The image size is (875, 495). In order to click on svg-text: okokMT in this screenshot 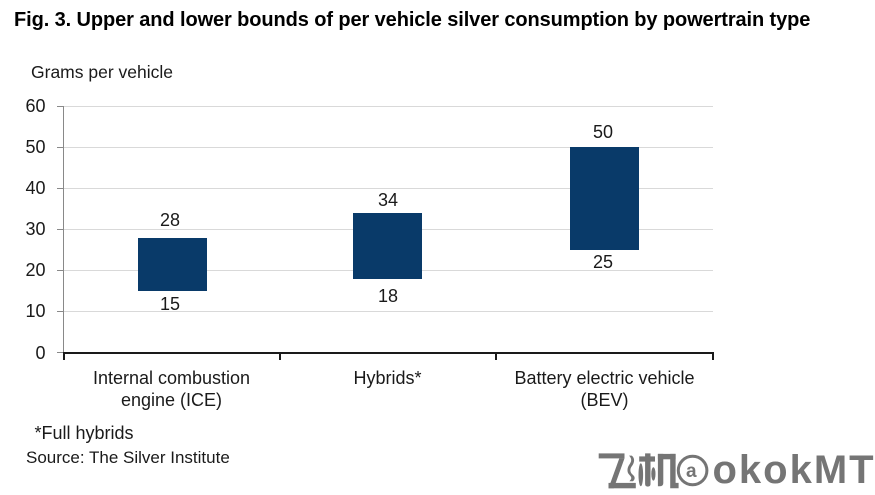, I will do `click(794, 469)`.